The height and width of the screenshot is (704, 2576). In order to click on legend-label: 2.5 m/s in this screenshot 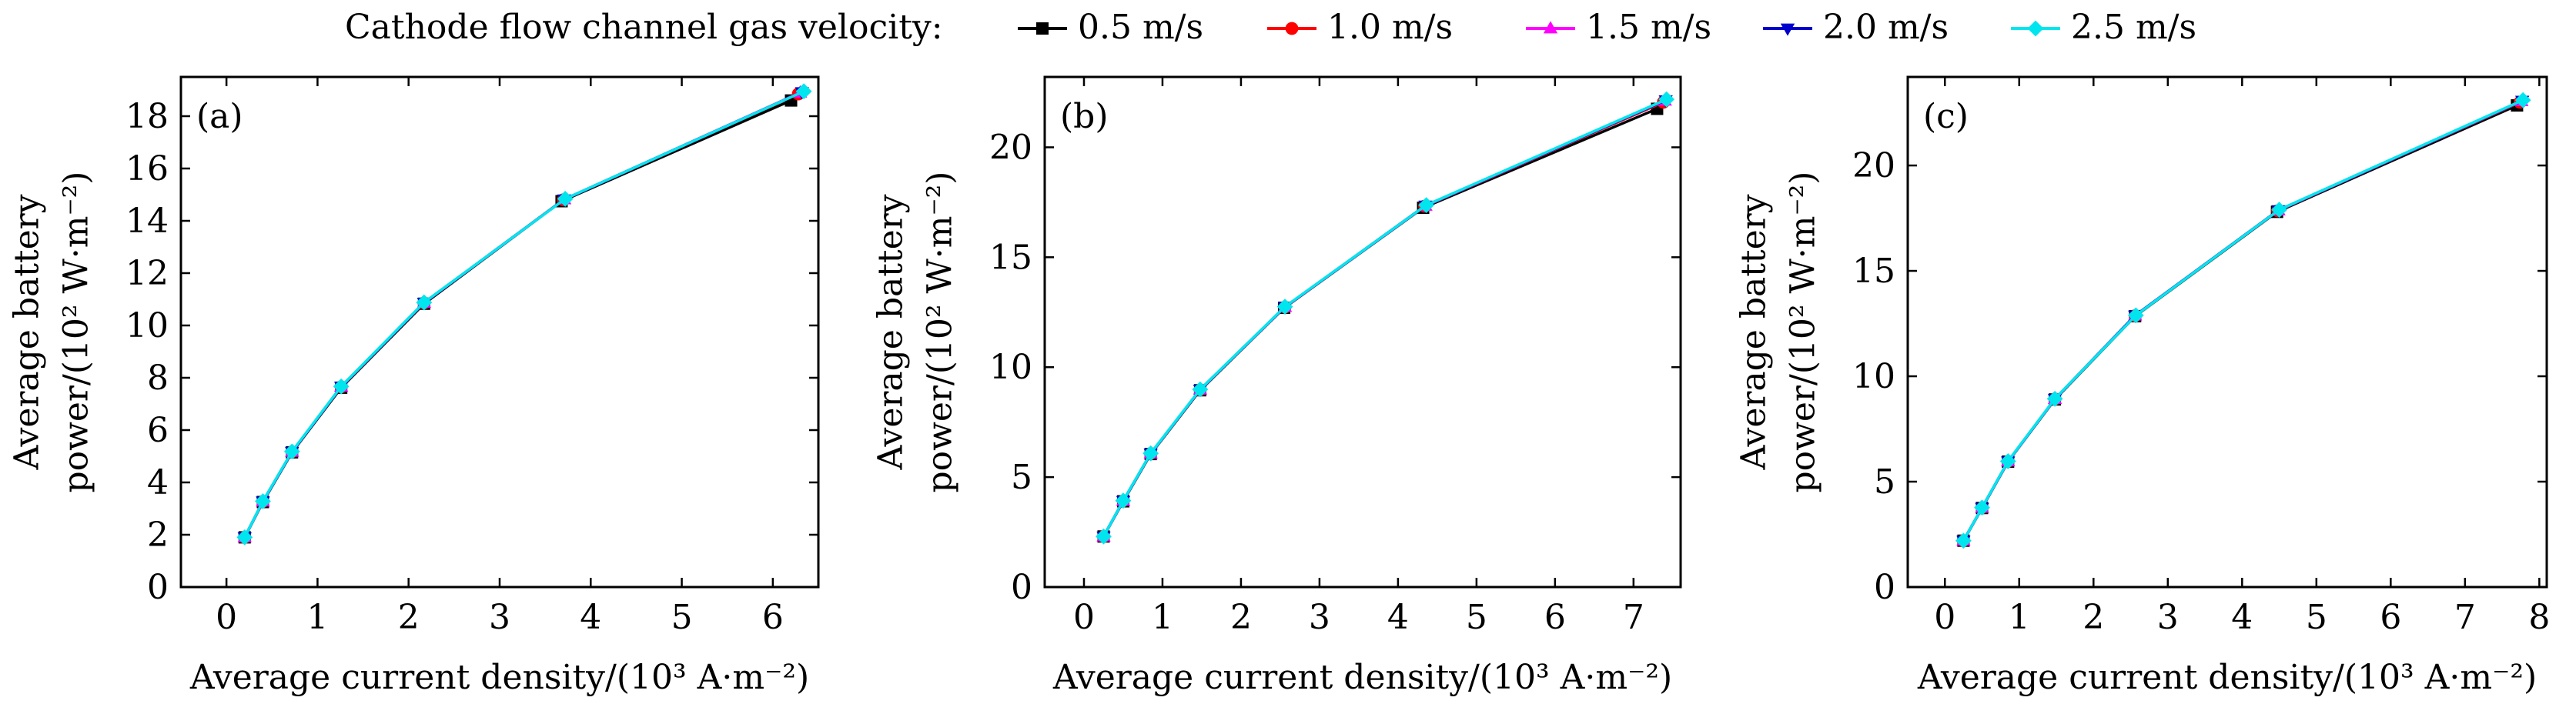, I will do `click(2134, 28)`.